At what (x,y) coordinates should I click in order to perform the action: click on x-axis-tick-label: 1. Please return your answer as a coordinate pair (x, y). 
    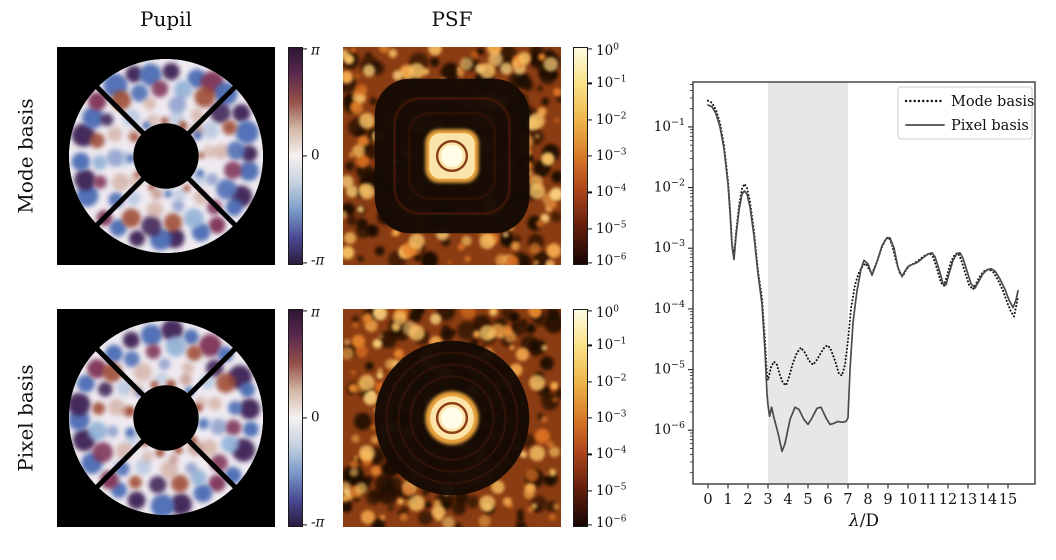
    Looking at the image, I should click on (727, 500).